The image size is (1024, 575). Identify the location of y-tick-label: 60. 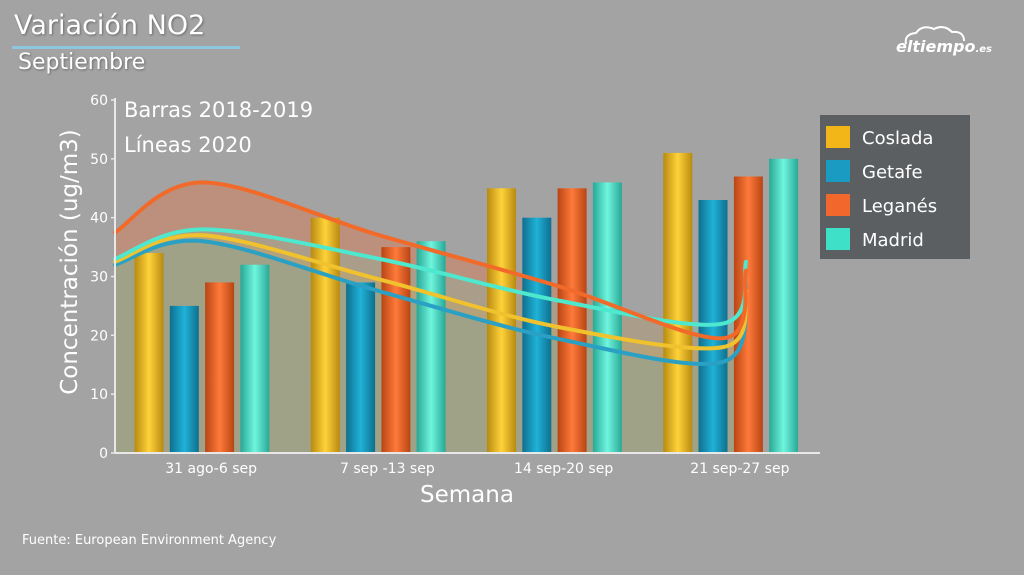
(99, 101).